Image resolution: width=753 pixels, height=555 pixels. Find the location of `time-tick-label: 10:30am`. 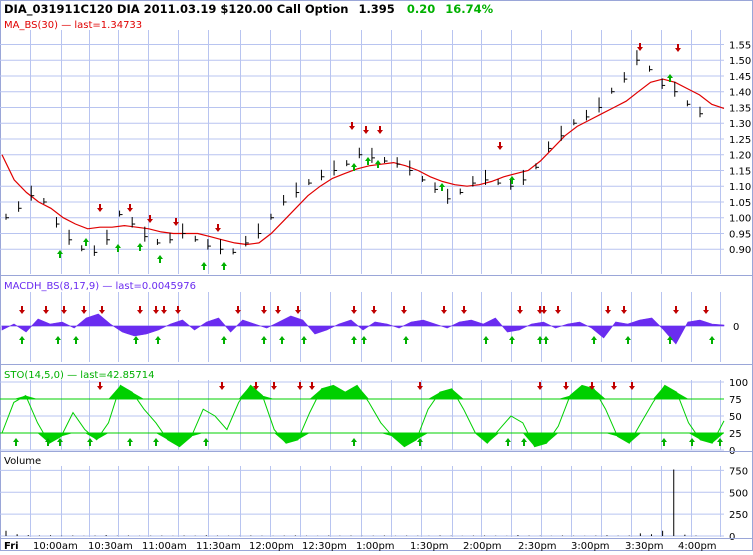

time-tick-label: 10:30am is located at coordinates (110, 546).